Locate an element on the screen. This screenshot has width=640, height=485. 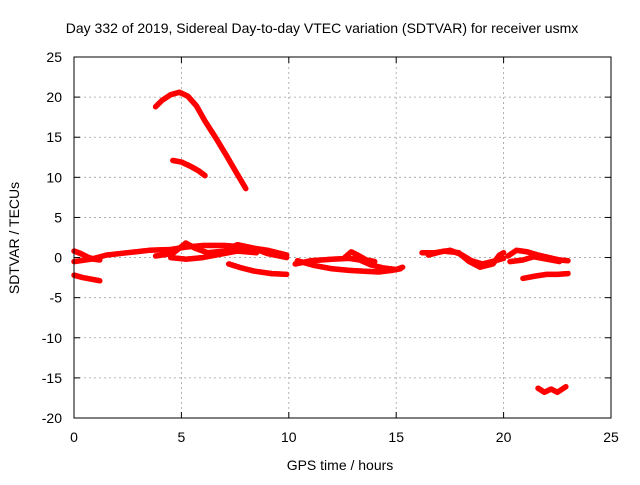
series-arc-high-short-texture is located at coordinates (190, 166).